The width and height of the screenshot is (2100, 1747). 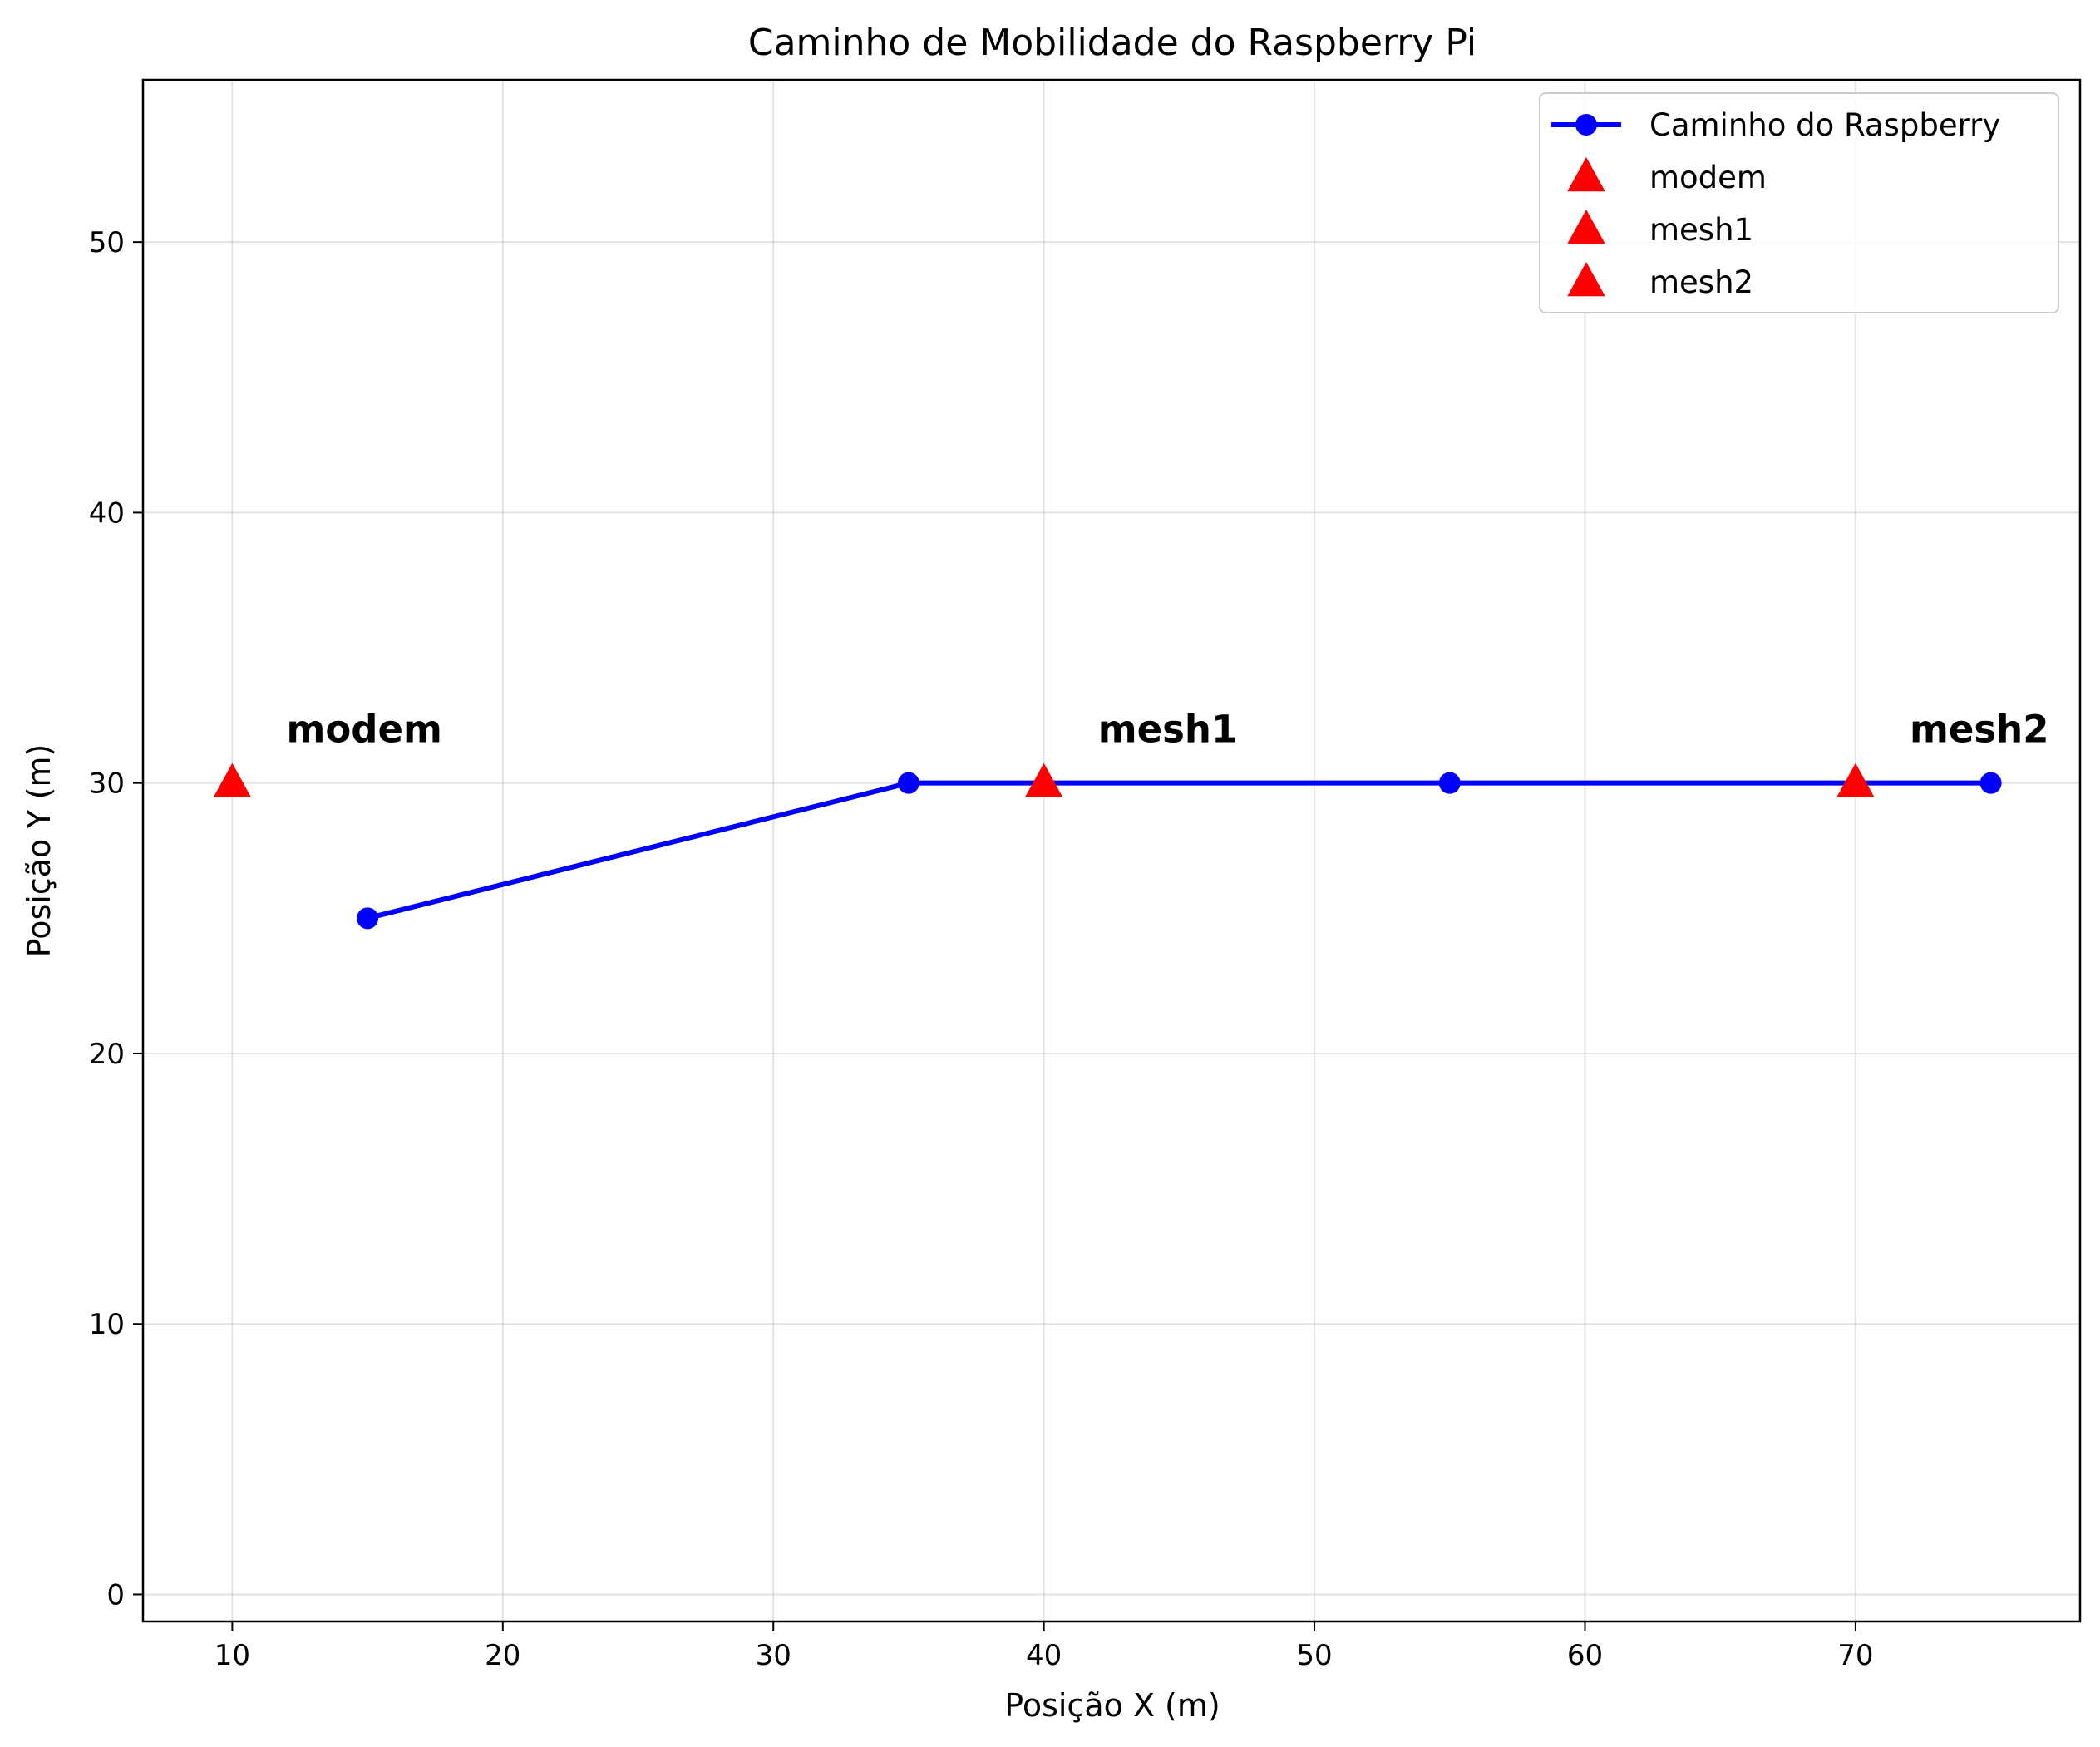 What do you see at coordinates (1708, 177) in the screenshot?
I see `legend-entry: modem` at bounding box center [1708, 177].